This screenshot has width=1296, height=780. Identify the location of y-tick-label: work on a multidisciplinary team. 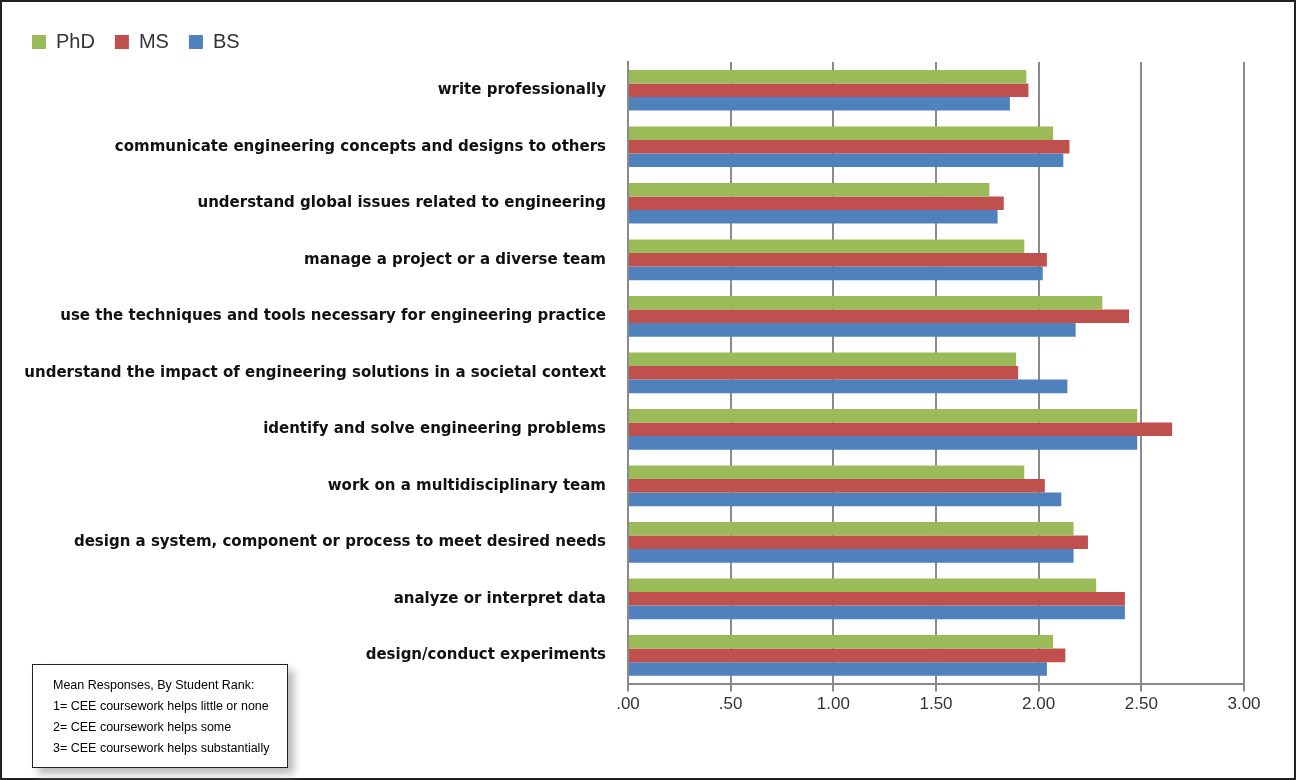
(466, 484).